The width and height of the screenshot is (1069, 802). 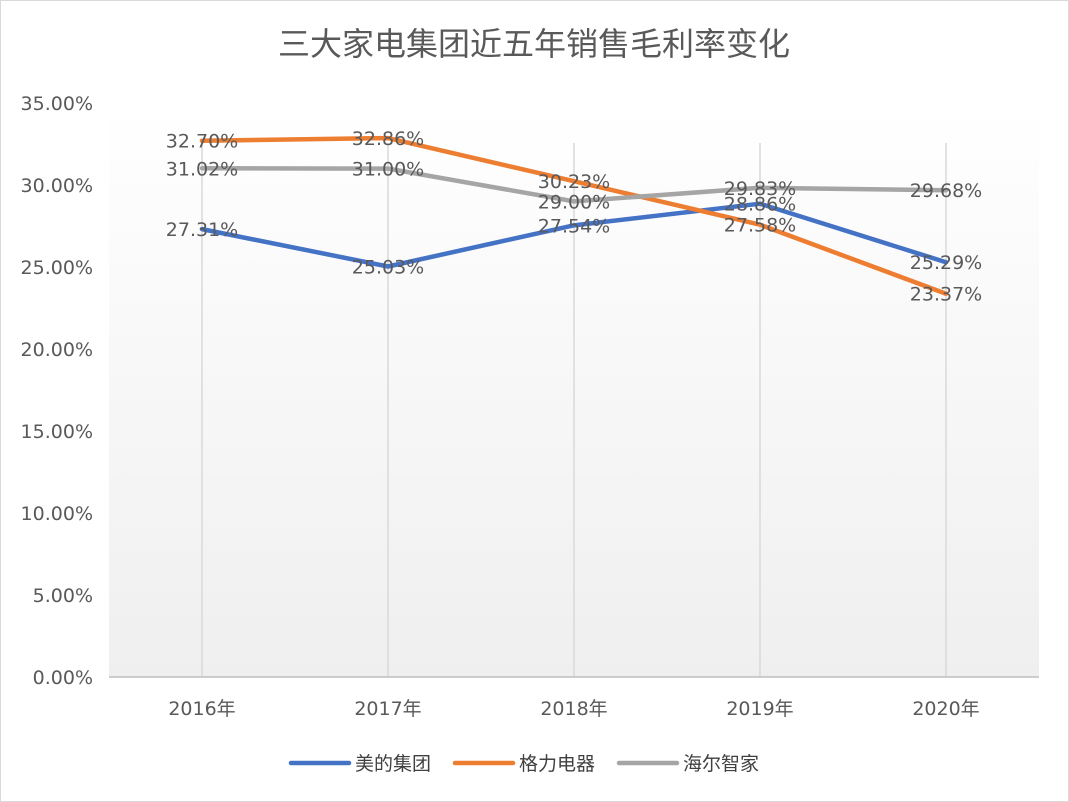 What do you see at coordinates (57, 432) in the screenshot?
I see `y-tick-label: 15.00%` at bounding box center [57, 432].